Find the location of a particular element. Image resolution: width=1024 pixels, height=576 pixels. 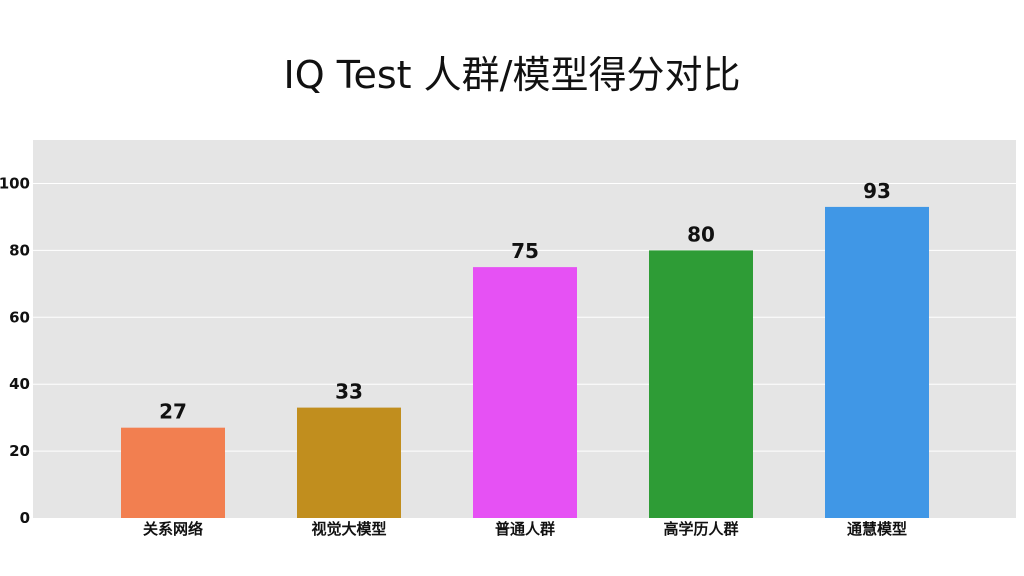

y-tick-label: 60 is located at coordinates (19, 317).